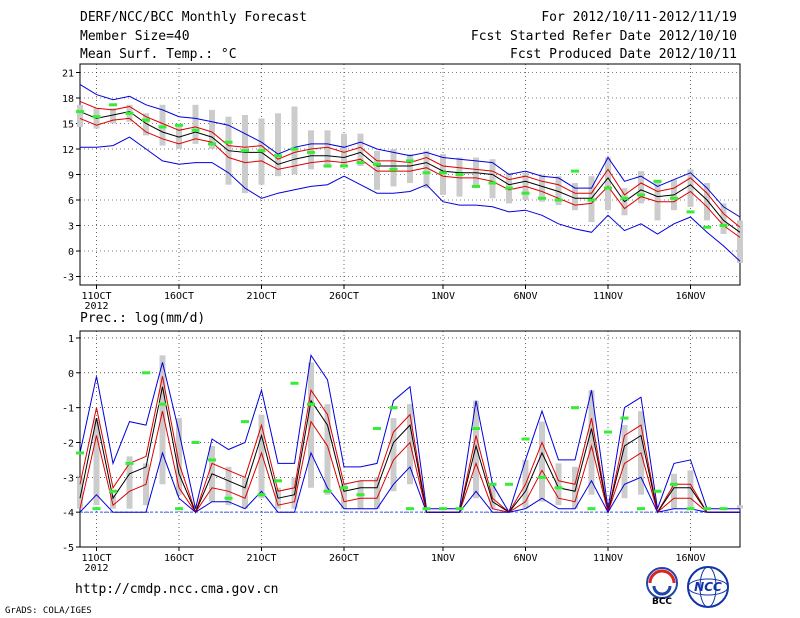  What do you see at coordinates (443, 558) in the screenshot?
I see `prec-x-tick-label: 1NOV` at bounding box center [443, 558].